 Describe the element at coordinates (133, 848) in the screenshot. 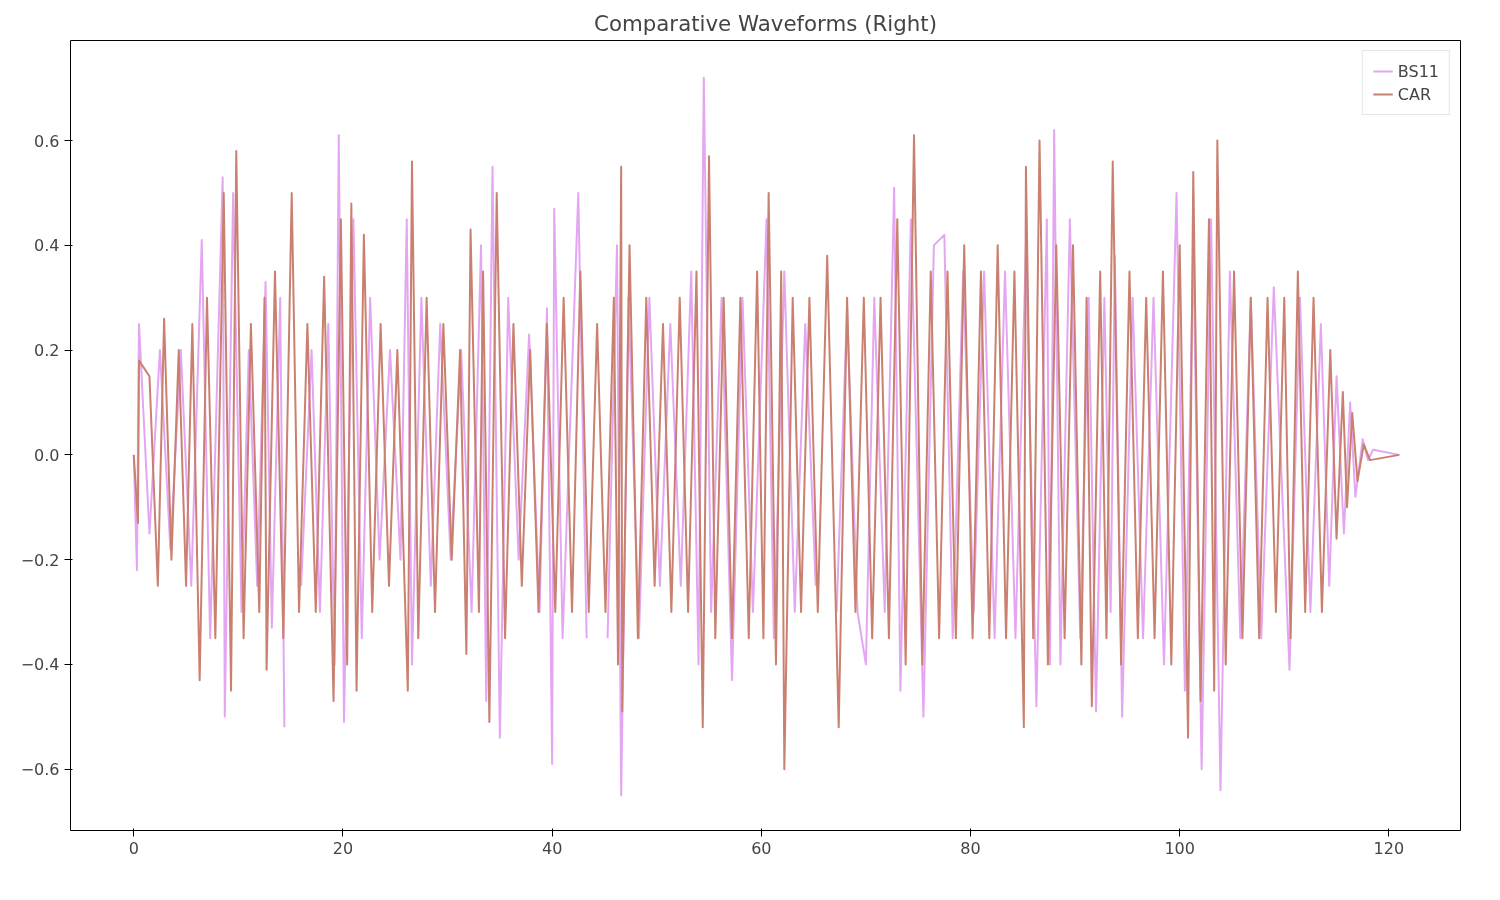

I see `x-tick-label: 0` at that location.